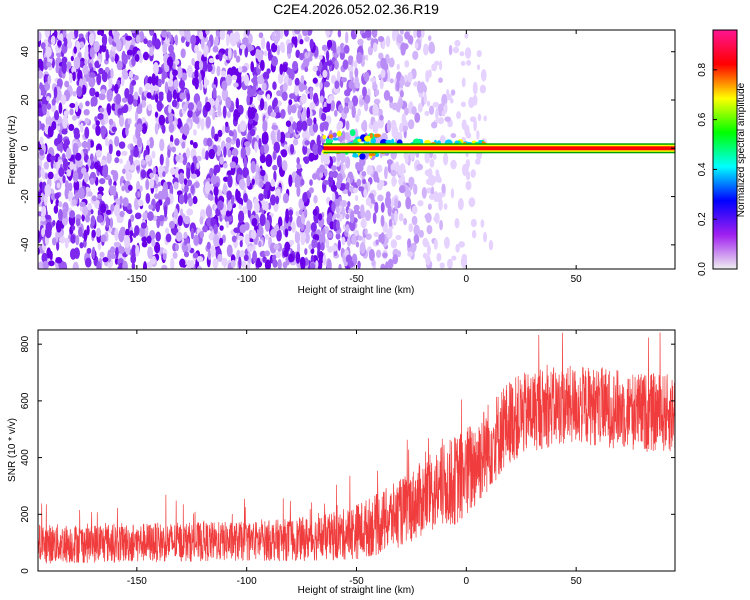 The height and width of the screenshot is (600, 750). Describe the element at coordinates (707, 169) in the screenshot. I see `colorbar-ticks: 0.0 0.2 0.4 0.6 0.8` at that location.